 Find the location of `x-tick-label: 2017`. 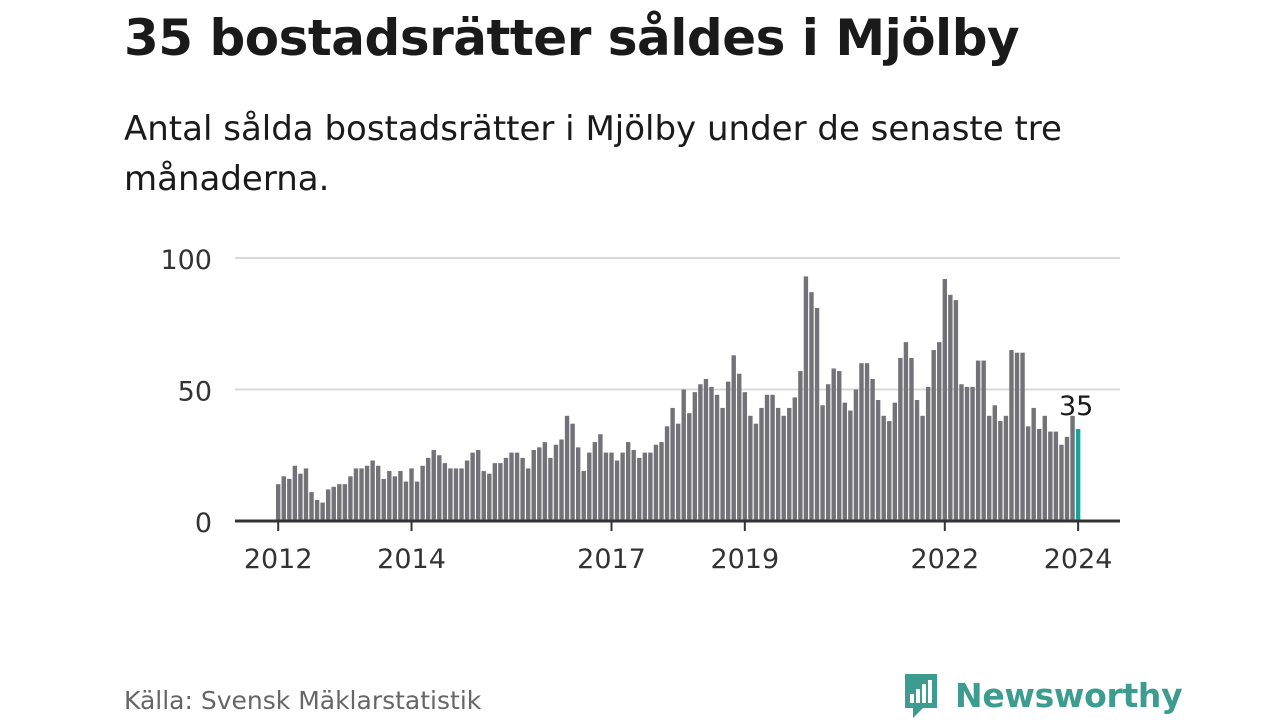

x-tick-label: 2017 is located at coordinates (611, 559).